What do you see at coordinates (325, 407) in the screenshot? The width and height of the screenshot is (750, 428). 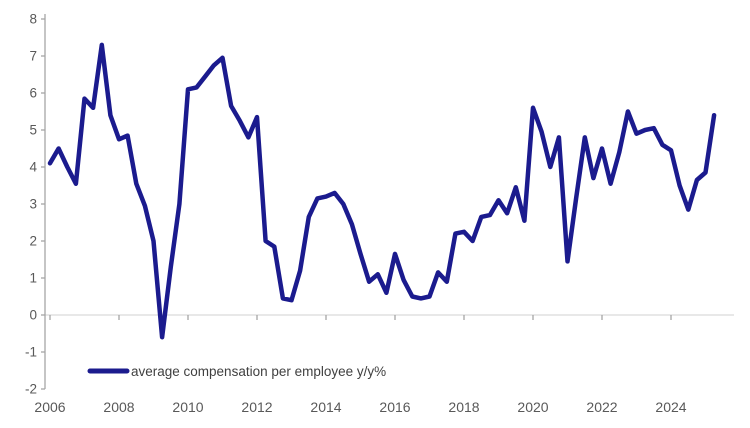 I see `x-tick-label: 2014` at bounding box center [325, 407].